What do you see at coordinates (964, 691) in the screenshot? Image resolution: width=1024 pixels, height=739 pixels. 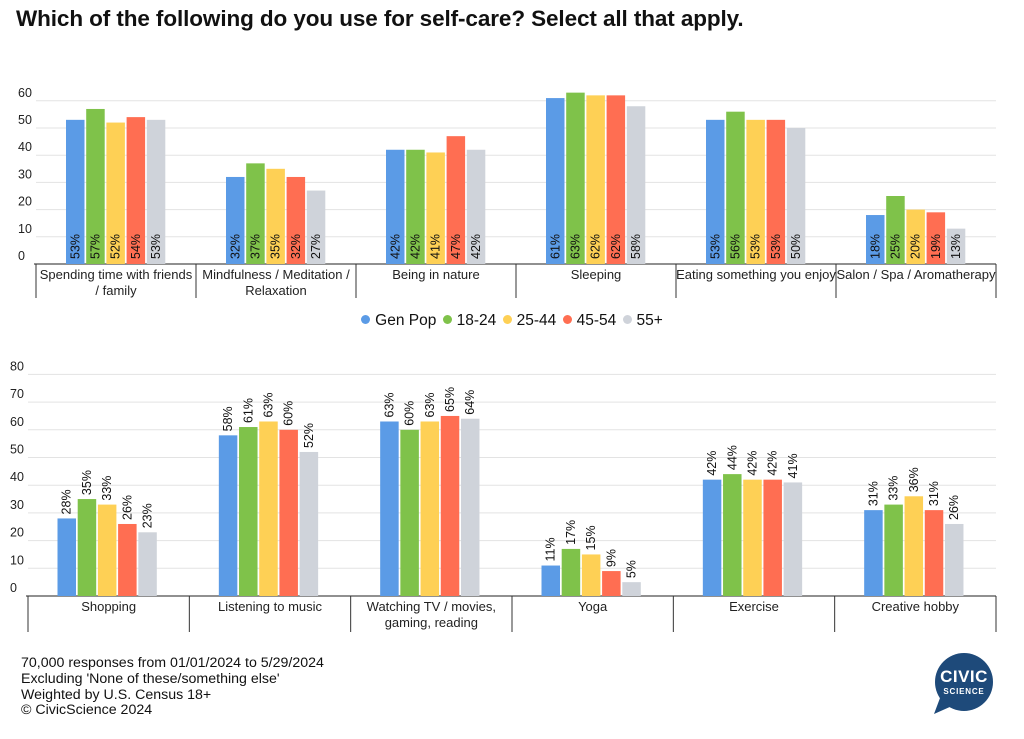 I see `logo-text-science: SCIENCE` at bounding box center [964, 691].